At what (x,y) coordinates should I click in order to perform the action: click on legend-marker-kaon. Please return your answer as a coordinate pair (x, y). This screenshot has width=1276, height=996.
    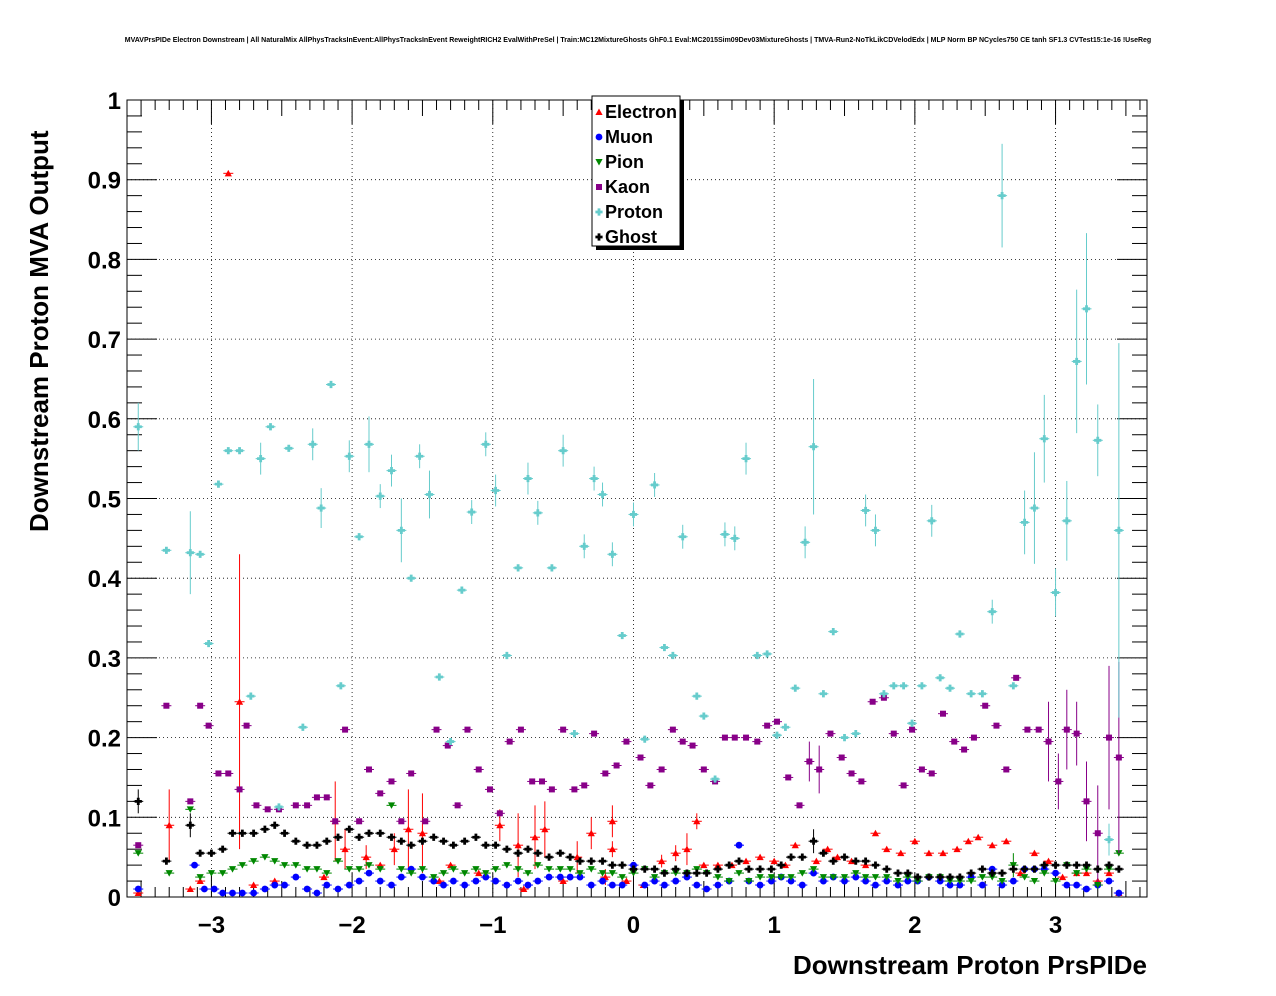
    Looking at the image, I should click on (599, 187).